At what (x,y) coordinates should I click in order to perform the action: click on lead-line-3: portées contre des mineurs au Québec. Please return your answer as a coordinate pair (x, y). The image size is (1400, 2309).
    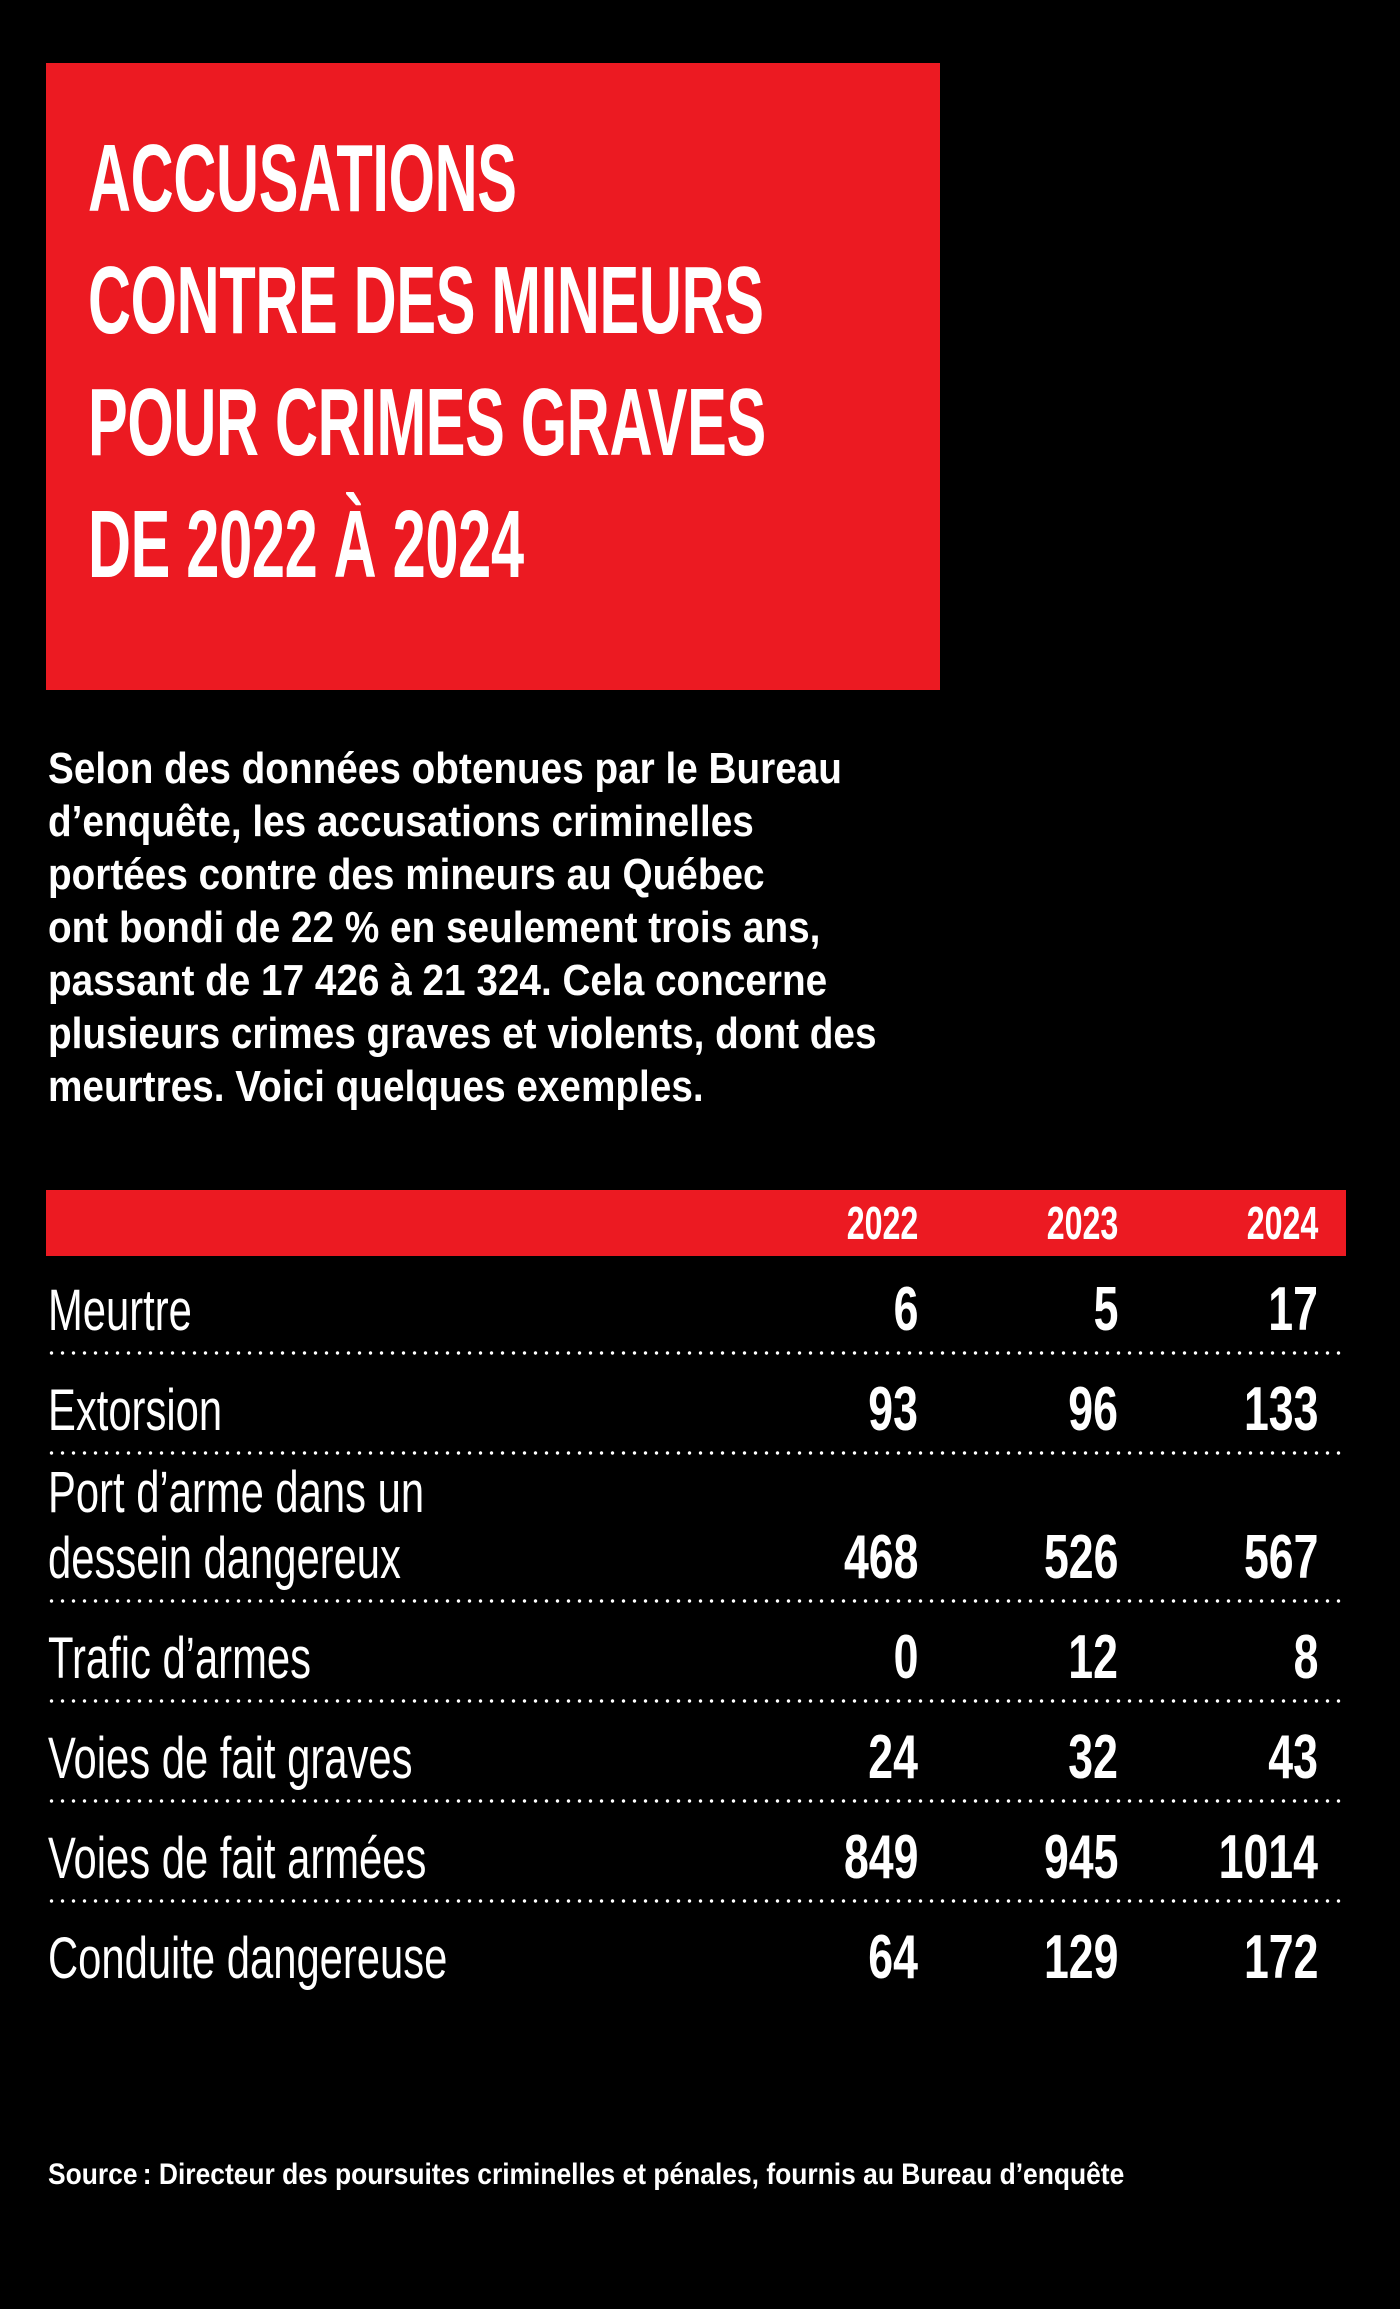
    Looking at the image, I should click on (406, 874).